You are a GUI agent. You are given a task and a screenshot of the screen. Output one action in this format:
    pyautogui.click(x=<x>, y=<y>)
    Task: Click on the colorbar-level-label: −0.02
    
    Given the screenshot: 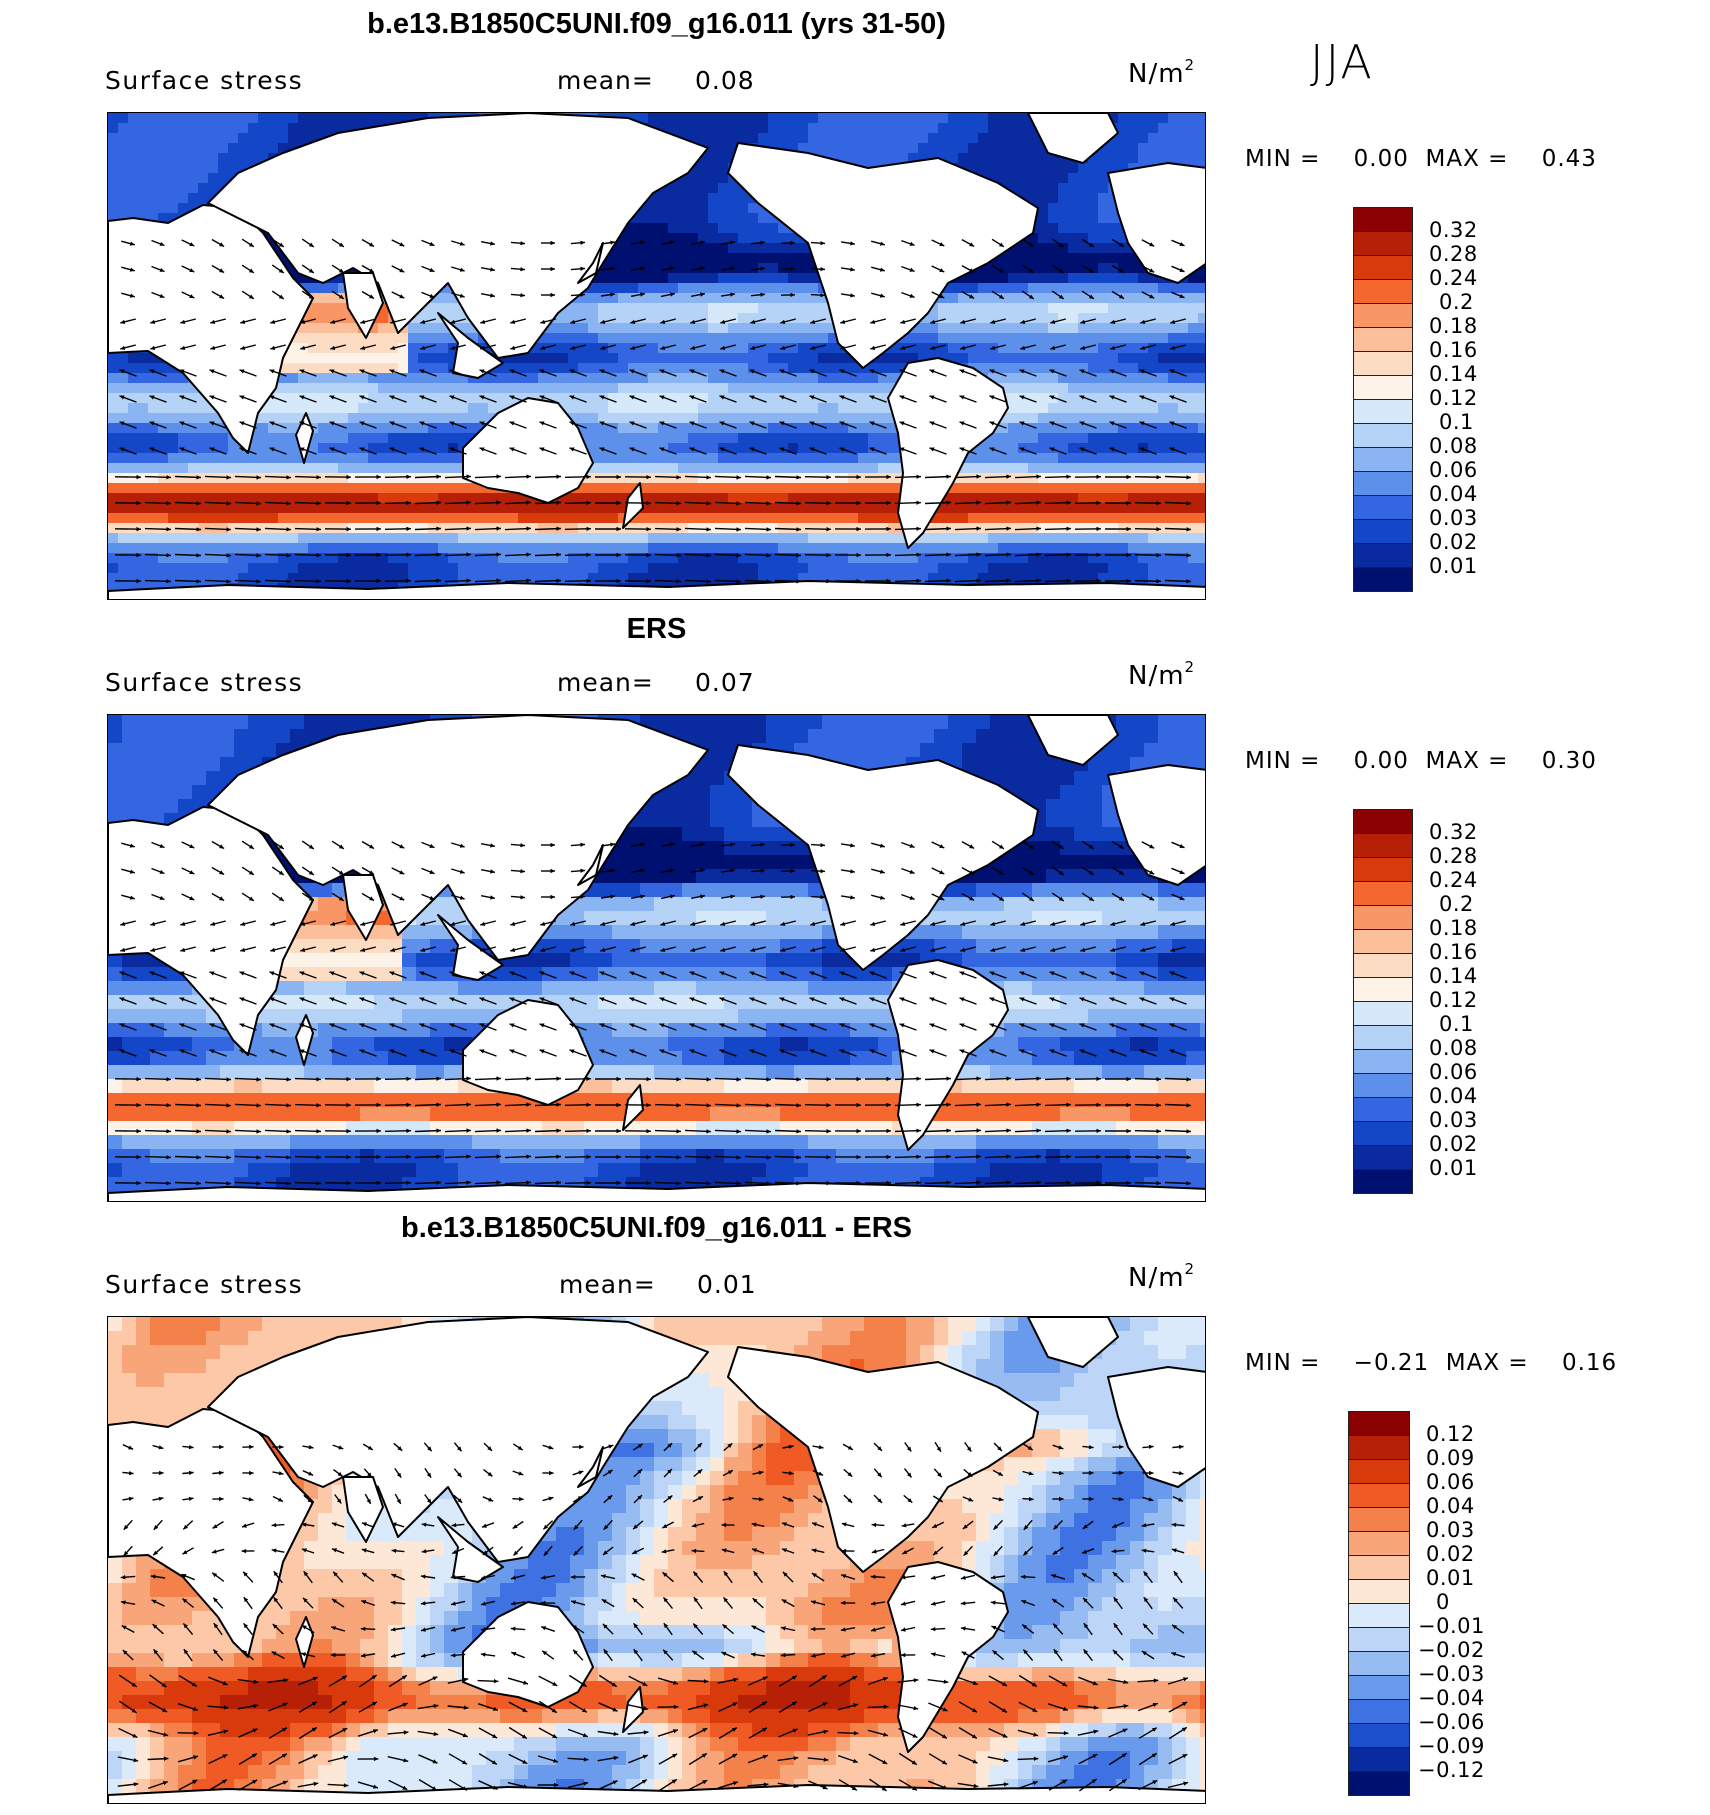 What is the action you would take?
    pyautogui.click(x=1451, y=1650)
    